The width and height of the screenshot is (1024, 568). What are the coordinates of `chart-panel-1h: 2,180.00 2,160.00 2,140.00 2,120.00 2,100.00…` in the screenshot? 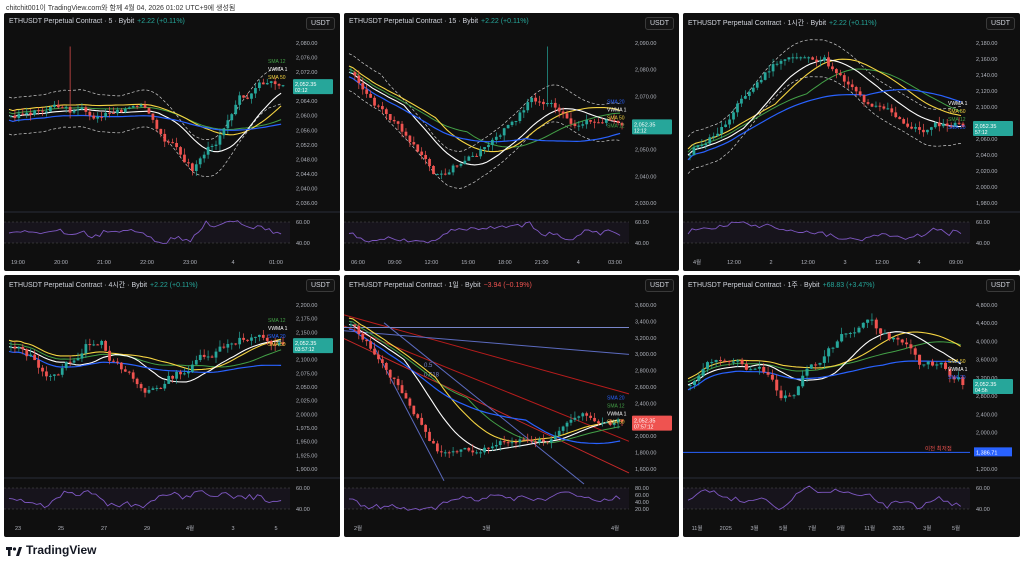 It's located at (851, 142).